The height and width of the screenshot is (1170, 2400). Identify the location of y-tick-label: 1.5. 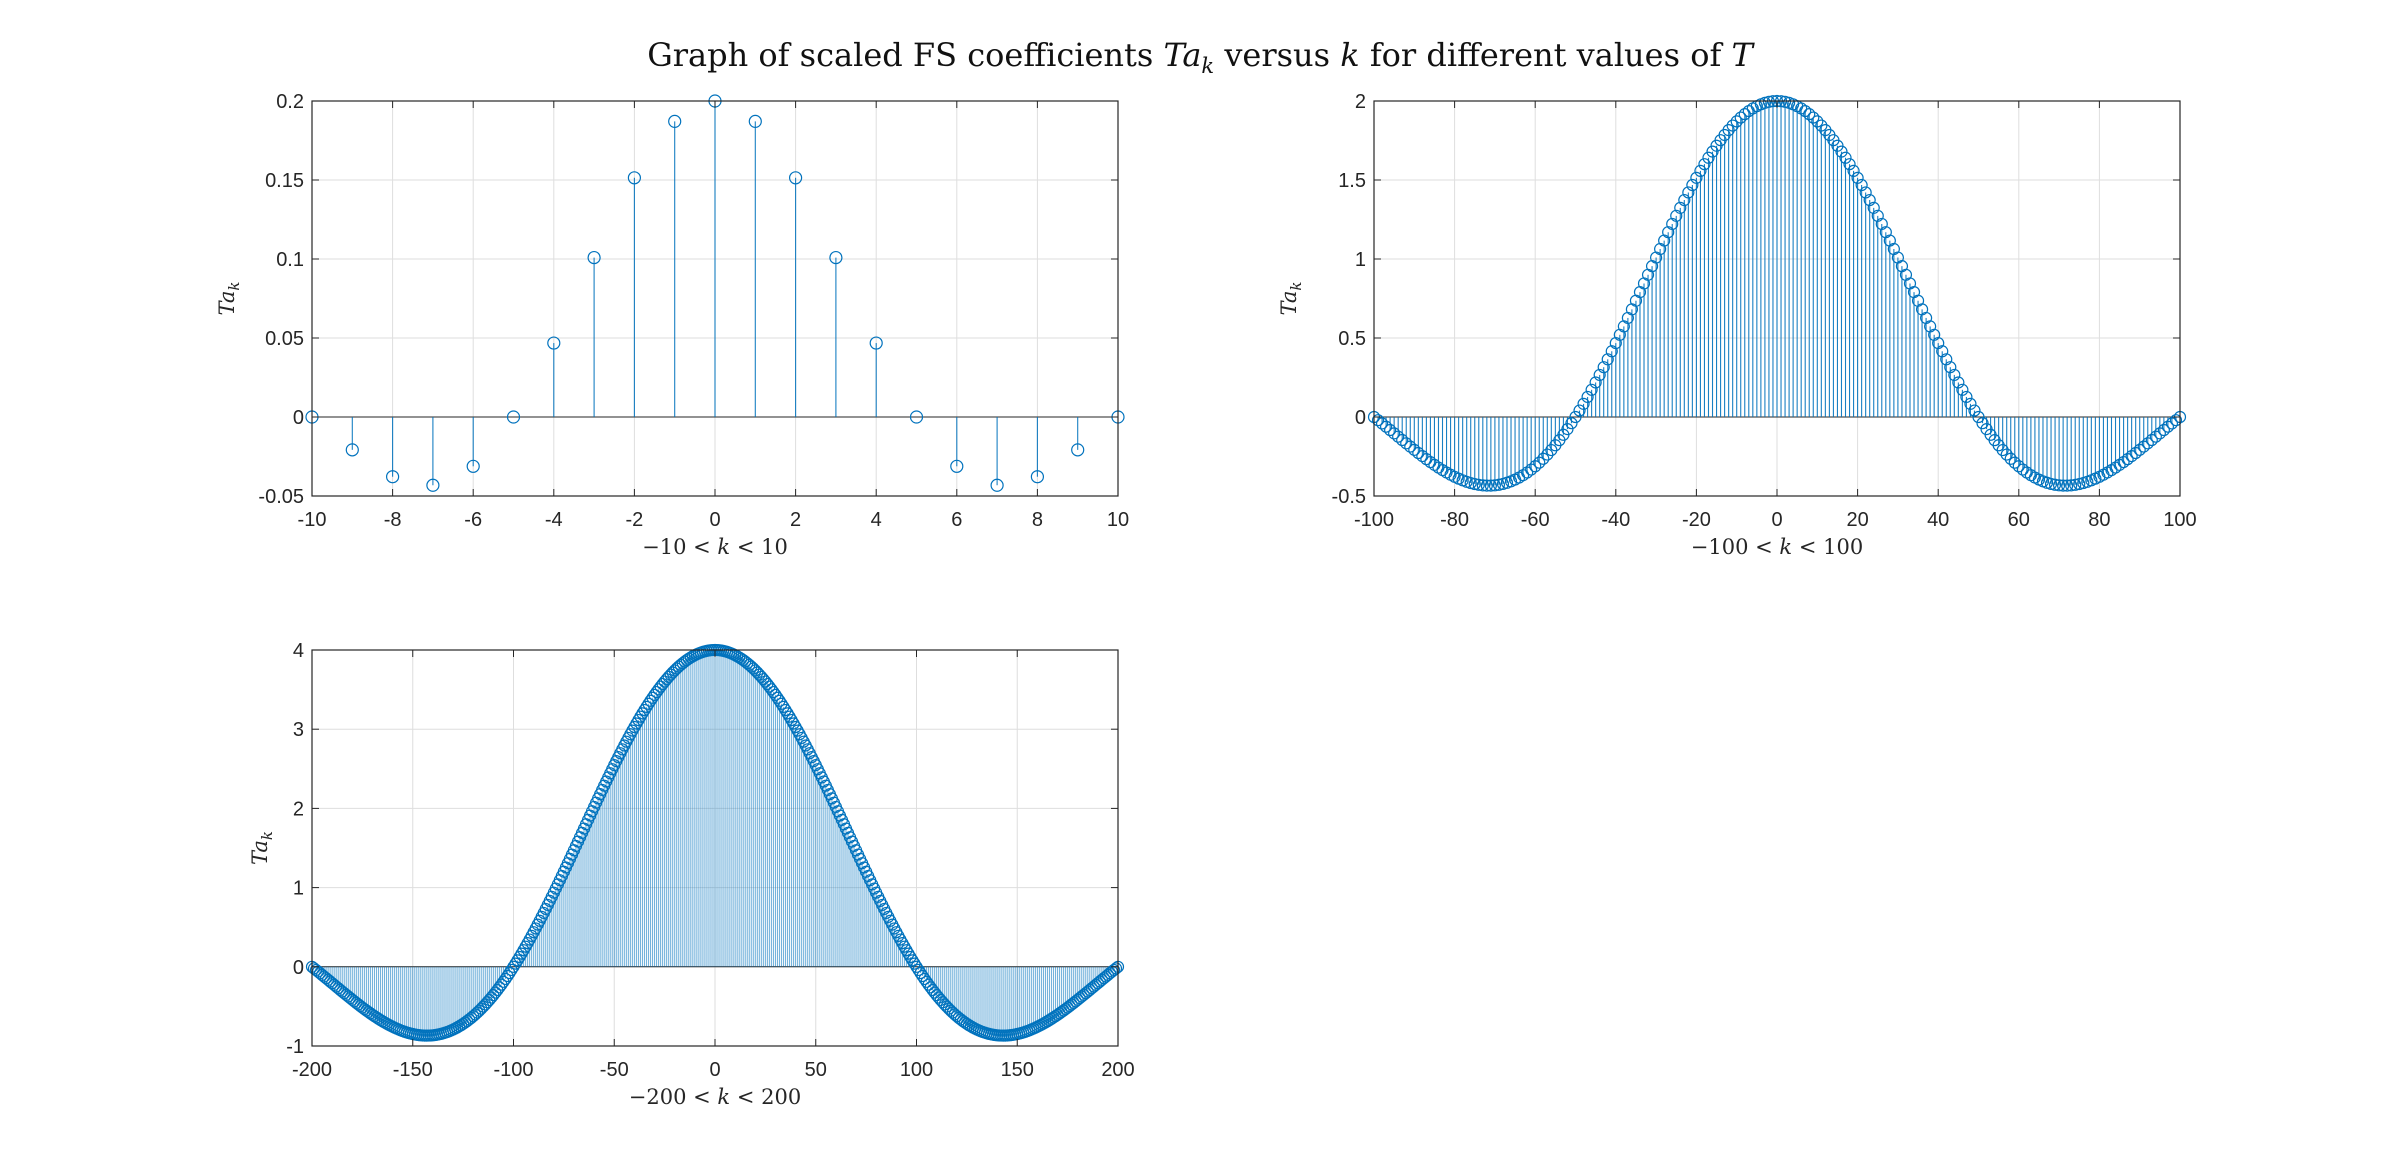
(1352, 181).